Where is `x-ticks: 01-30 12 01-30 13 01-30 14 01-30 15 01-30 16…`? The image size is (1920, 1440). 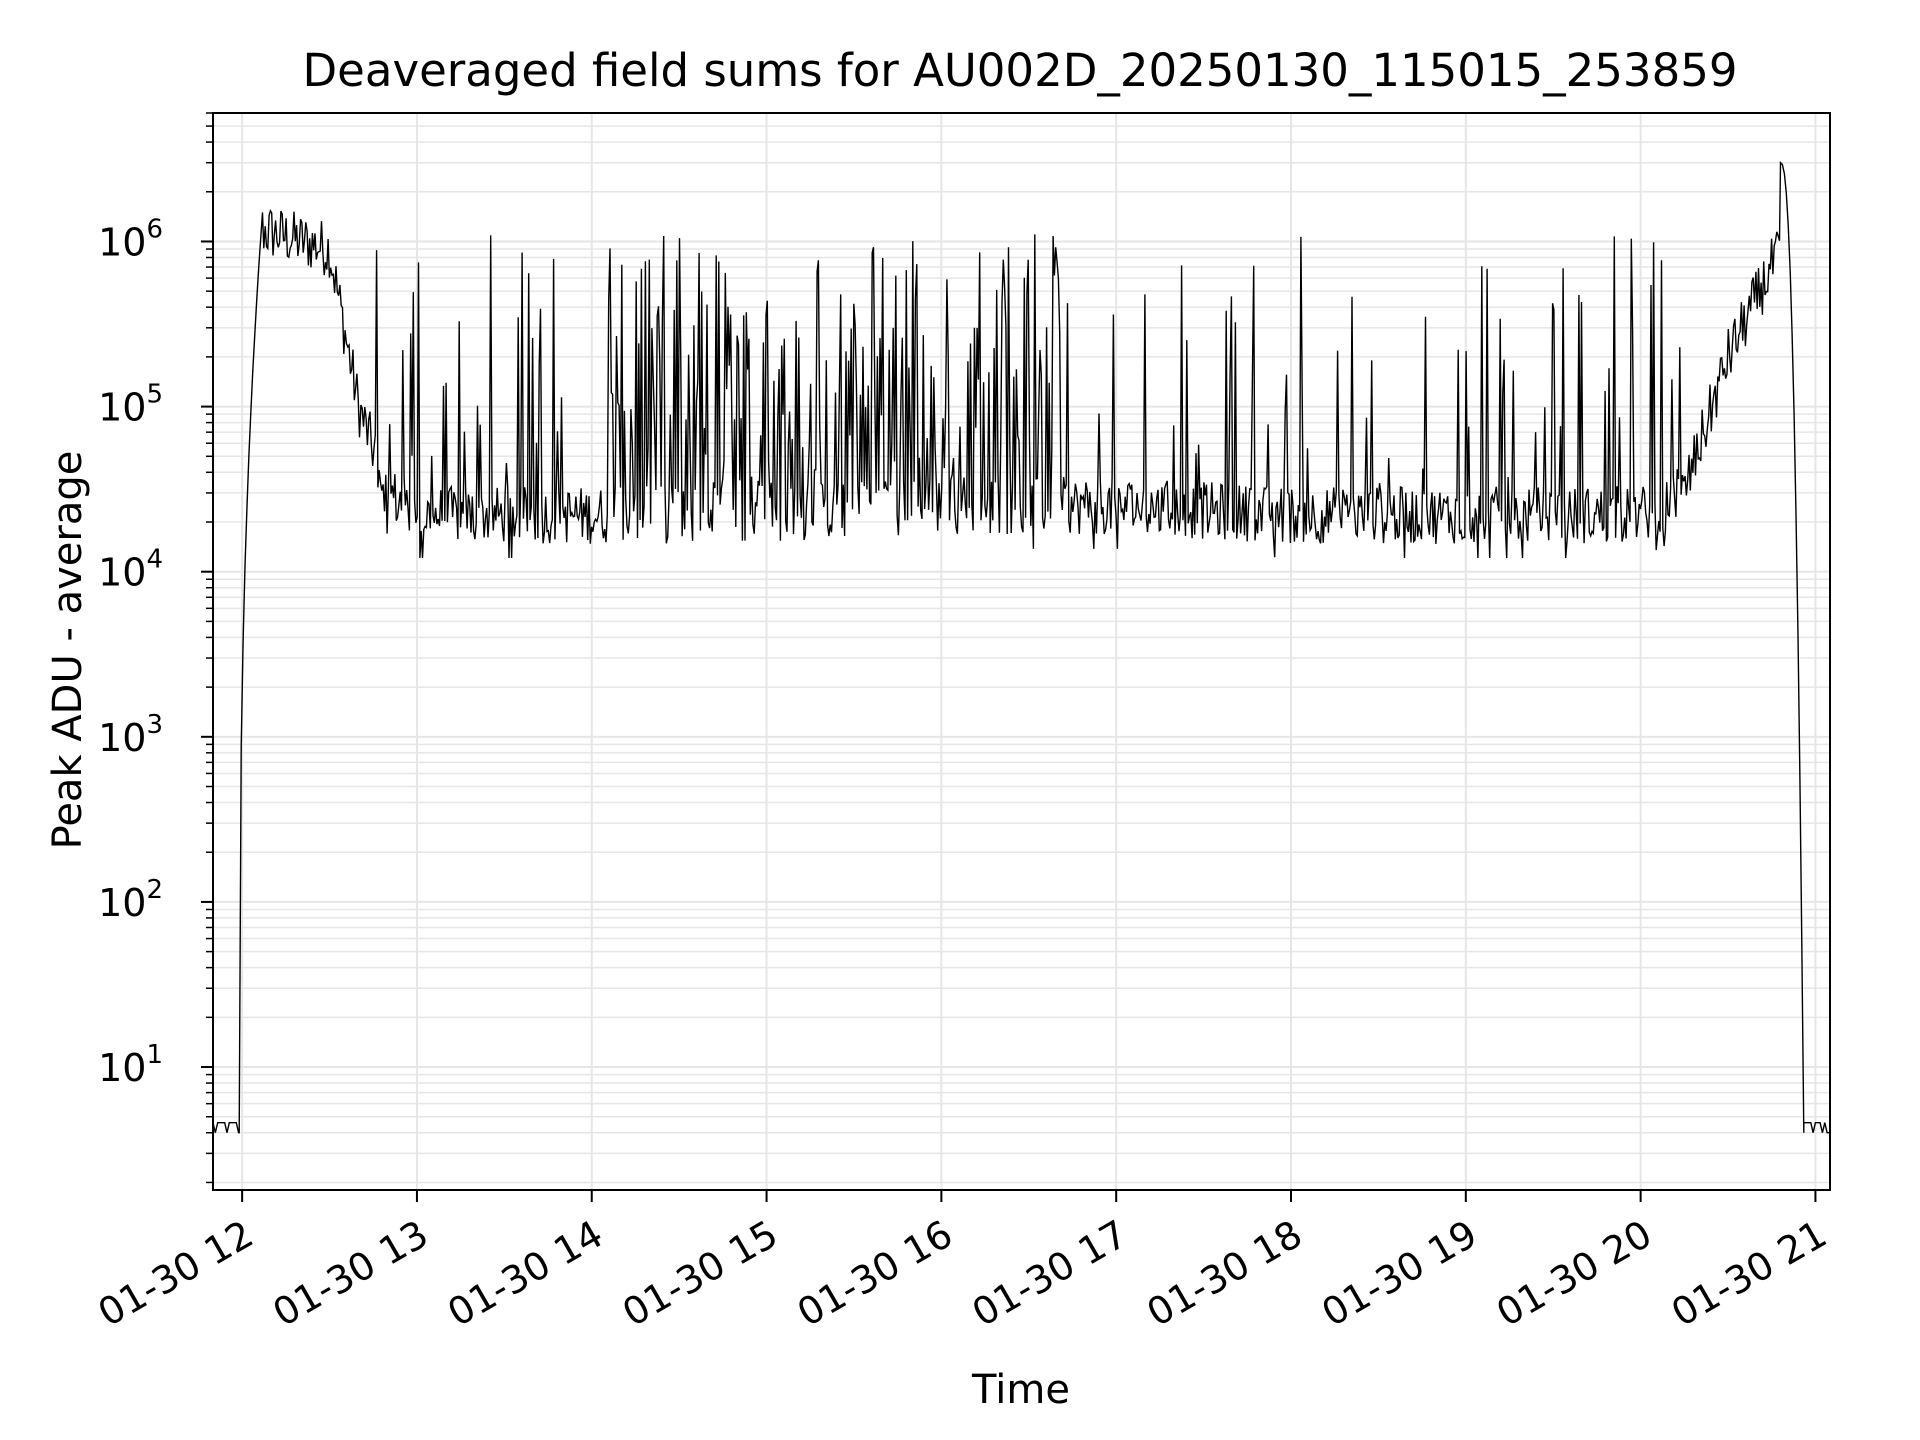
x-ticks: 01-30 12 01-30 13 01-30 14 01-30 15 01-30 16… is located at coordinates (962, 1262).